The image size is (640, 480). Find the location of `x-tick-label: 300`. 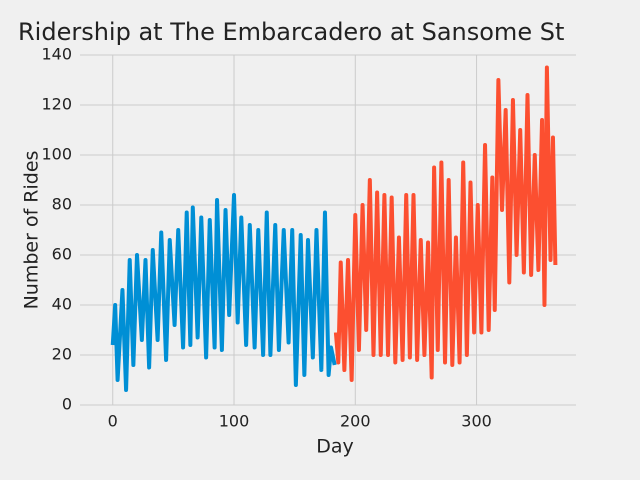

x-tick-label: 300 is located at coordinates (476, 421).